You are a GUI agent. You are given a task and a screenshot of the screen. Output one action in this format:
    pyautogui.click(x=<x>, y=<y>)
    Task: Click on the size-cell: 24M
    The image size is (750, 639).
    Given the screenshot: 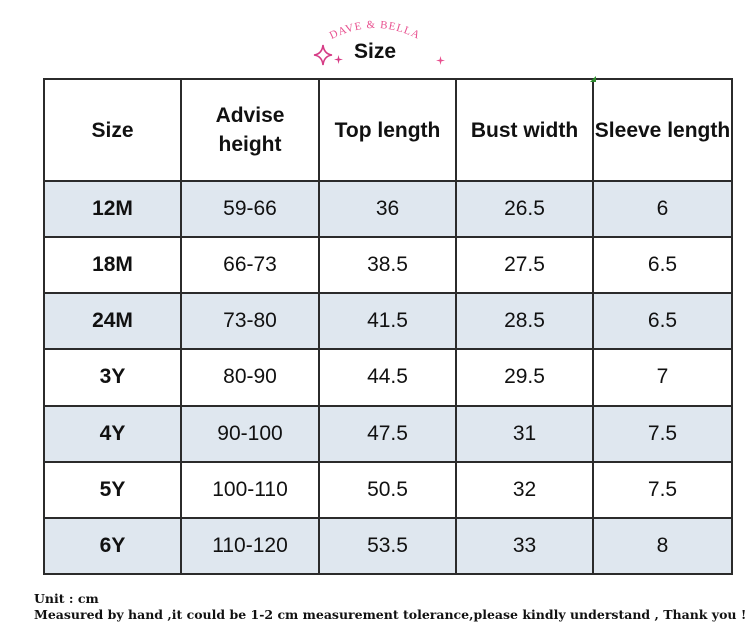 What is the action you would take?
    pyautogui.click(x=112, y=321)
    